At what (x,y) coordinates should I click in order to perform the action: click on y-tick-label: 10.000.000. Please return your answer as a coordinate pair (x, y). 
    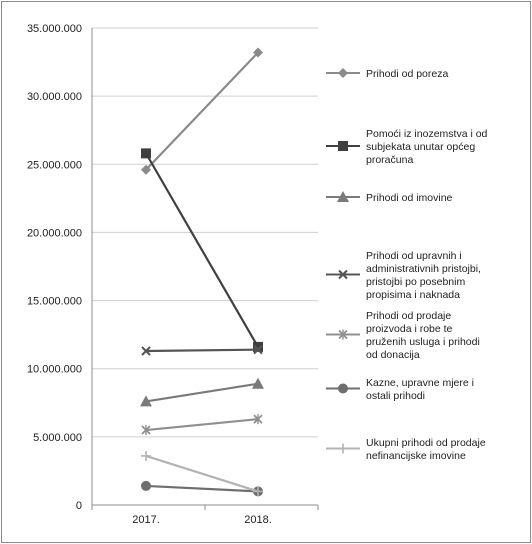
    Looking at the image, I should click on (54, 370).